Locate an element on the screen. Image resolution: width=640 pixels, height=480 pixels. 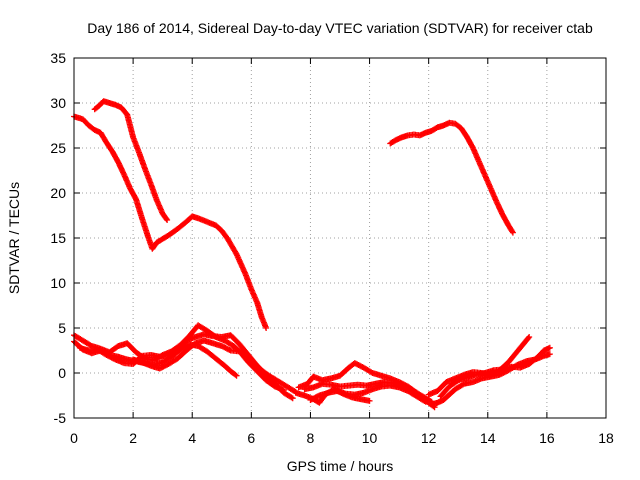
series-arc-e is located at coordinates (185, 358).